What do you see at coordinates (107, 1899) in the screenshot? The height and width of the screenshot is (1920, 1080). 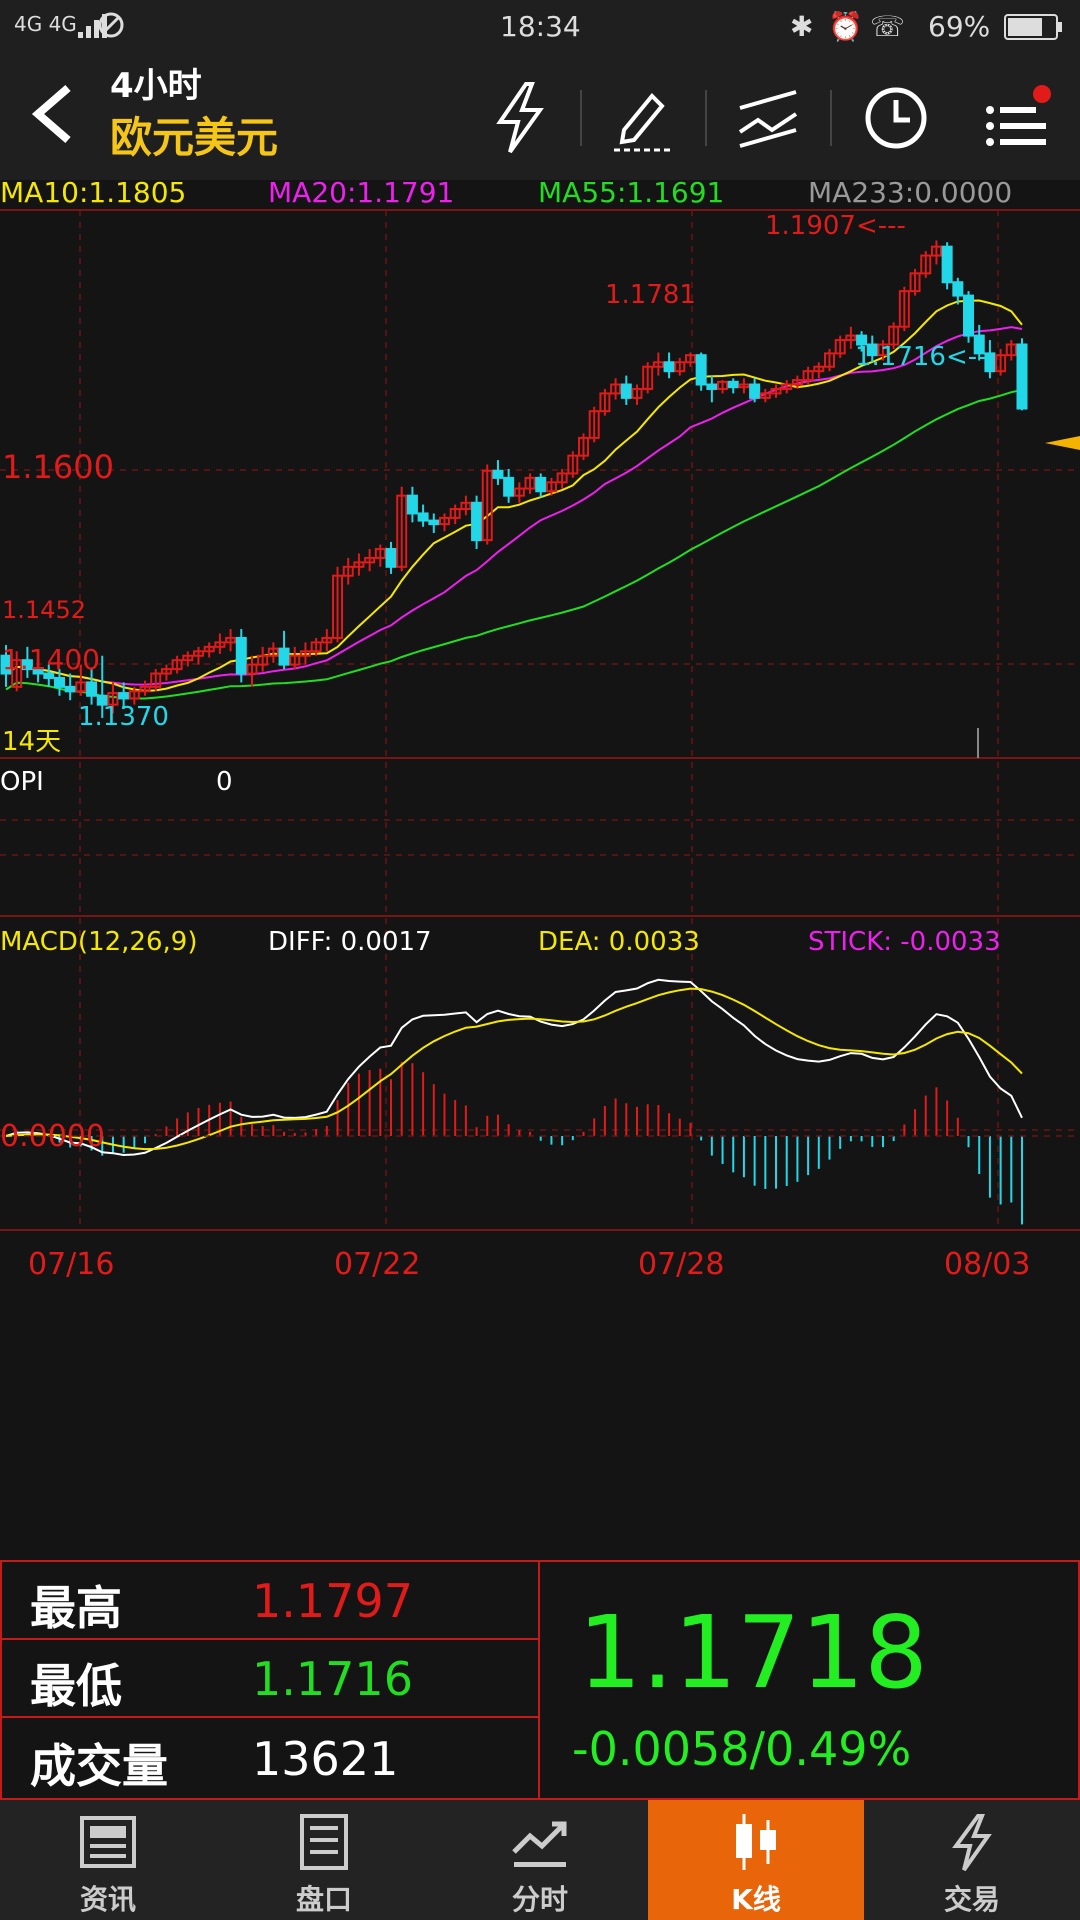 I see `tab-label: 资讯` at bounding box center [107, 1899].